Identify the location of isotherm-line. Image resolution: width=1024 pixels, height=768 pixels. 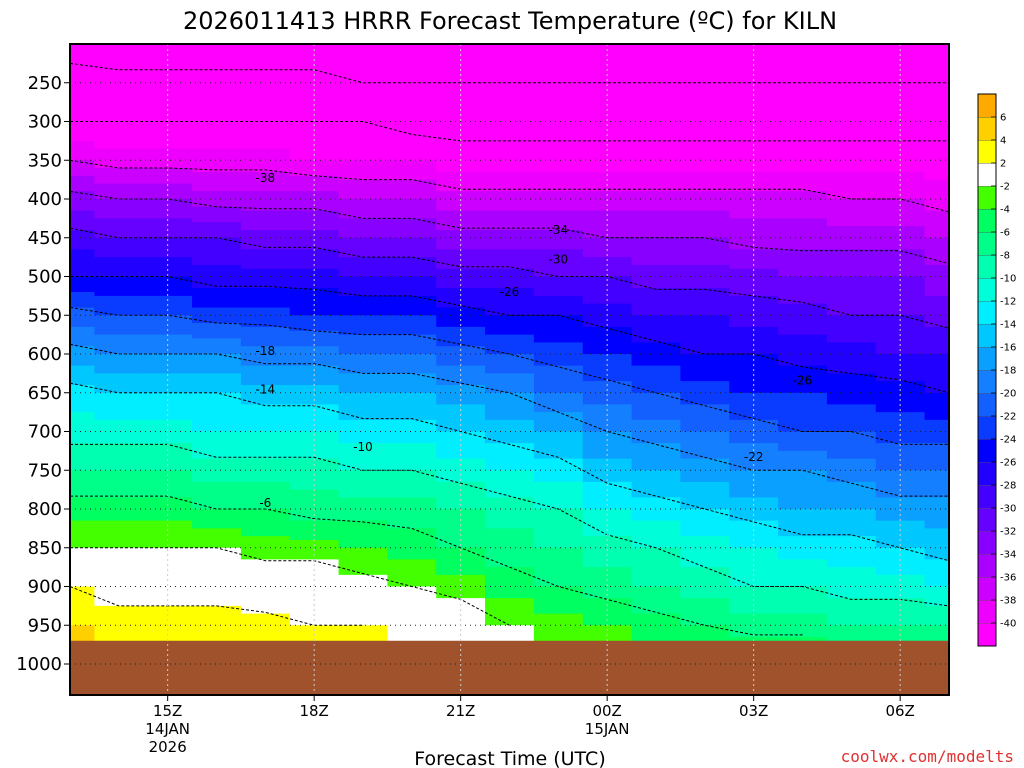
(509, 227).